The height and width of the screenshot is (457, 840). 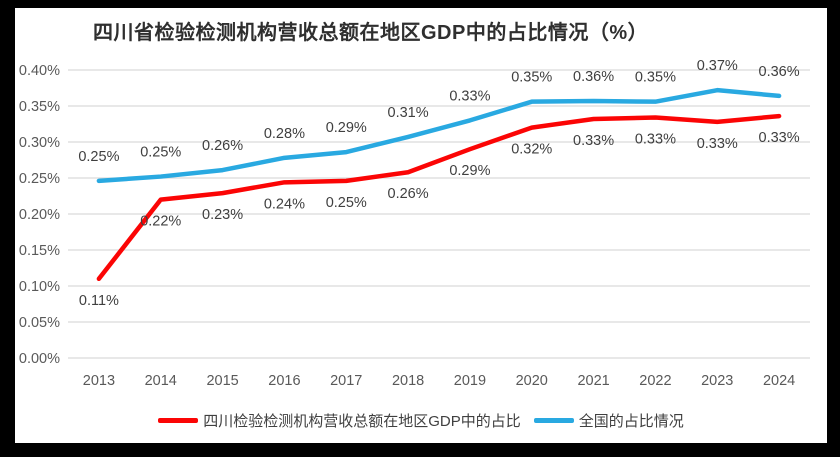 I want to click on data-label: 0.31%, so click(x=408, y=113).